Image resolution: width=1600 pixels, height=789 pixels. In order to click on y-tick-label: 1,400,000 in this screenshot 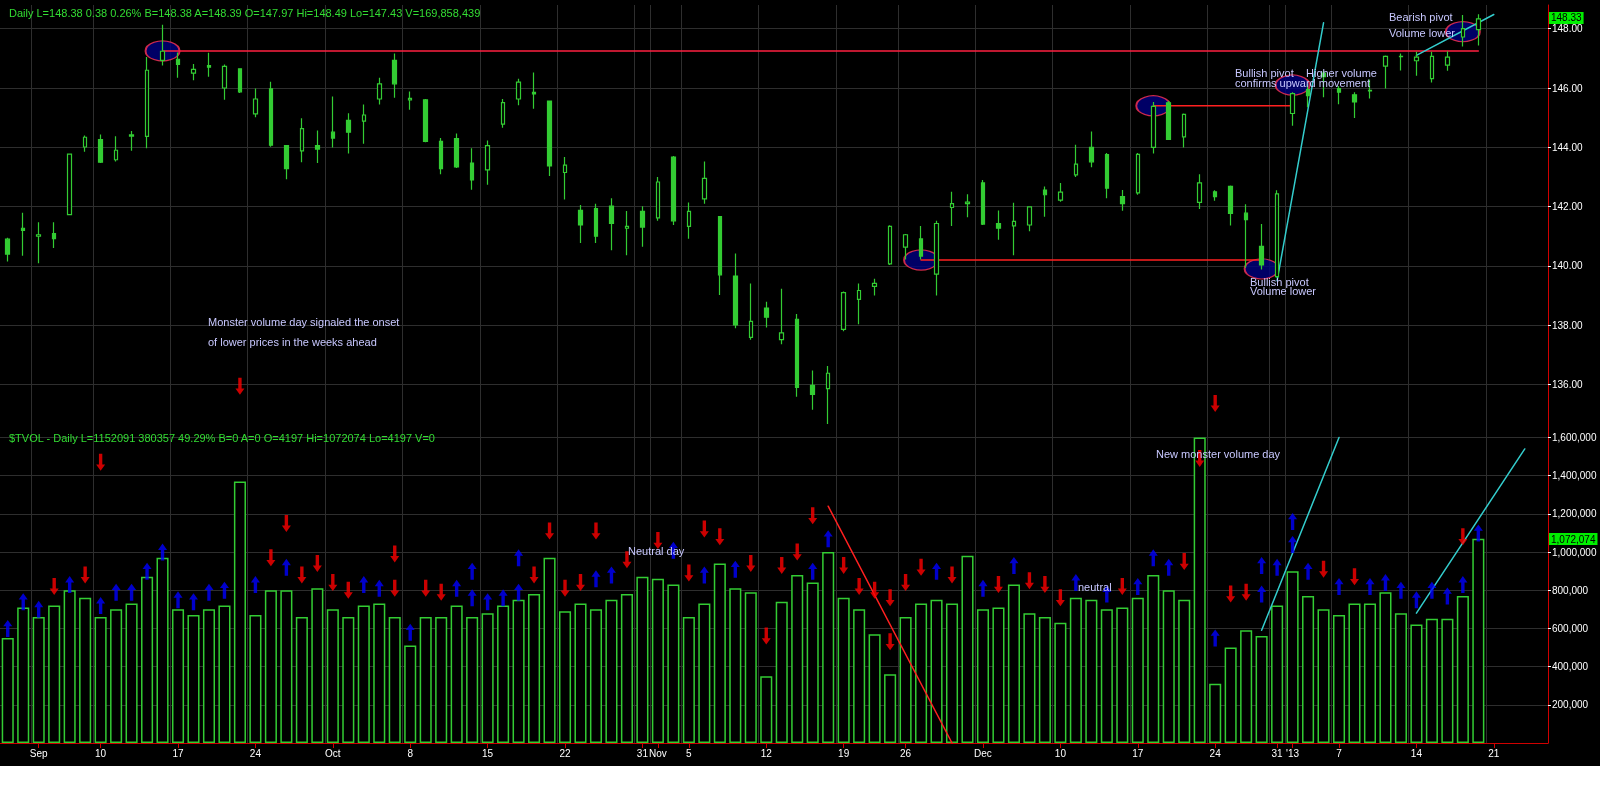, I will do `click(1574, 476)`.